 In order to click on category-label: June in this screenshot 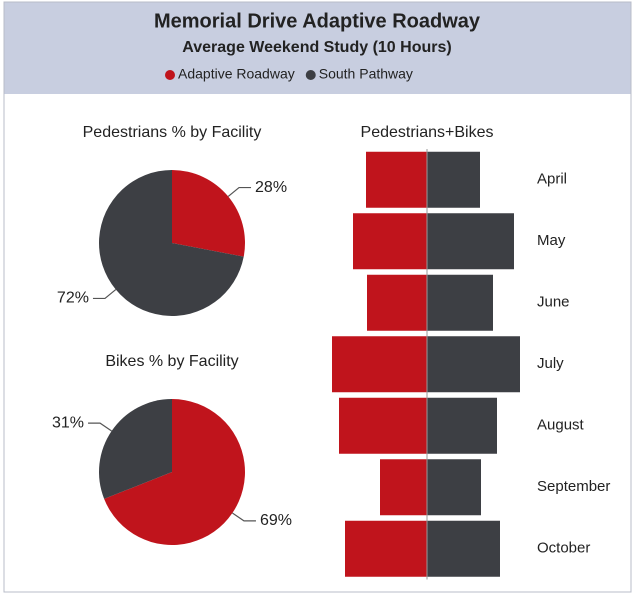, I will do `click(553, 302)`.